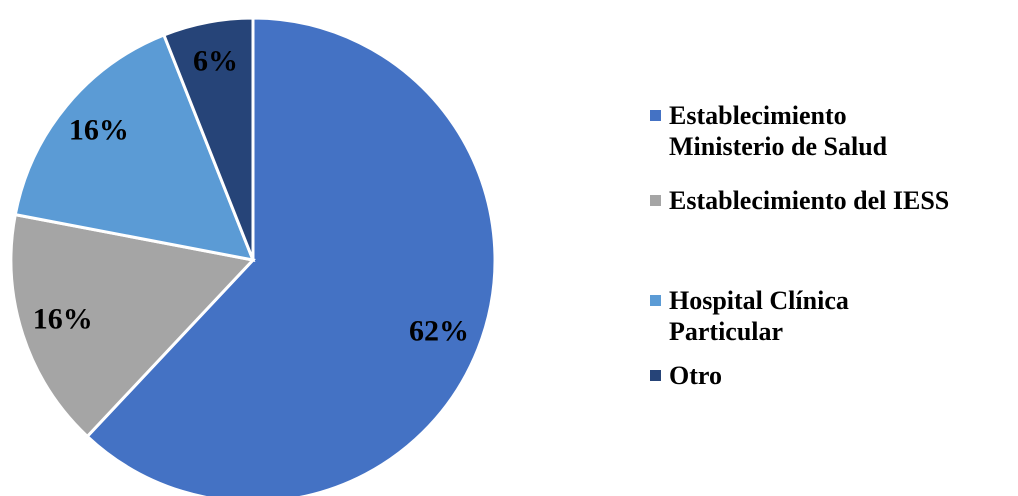 The width and height of the screenshot is (1018, 496). Describe the element at coordinates (778, 131) in the screenshot. I see `legend-label: Establecimiento Ministerio de Salud` at that location.